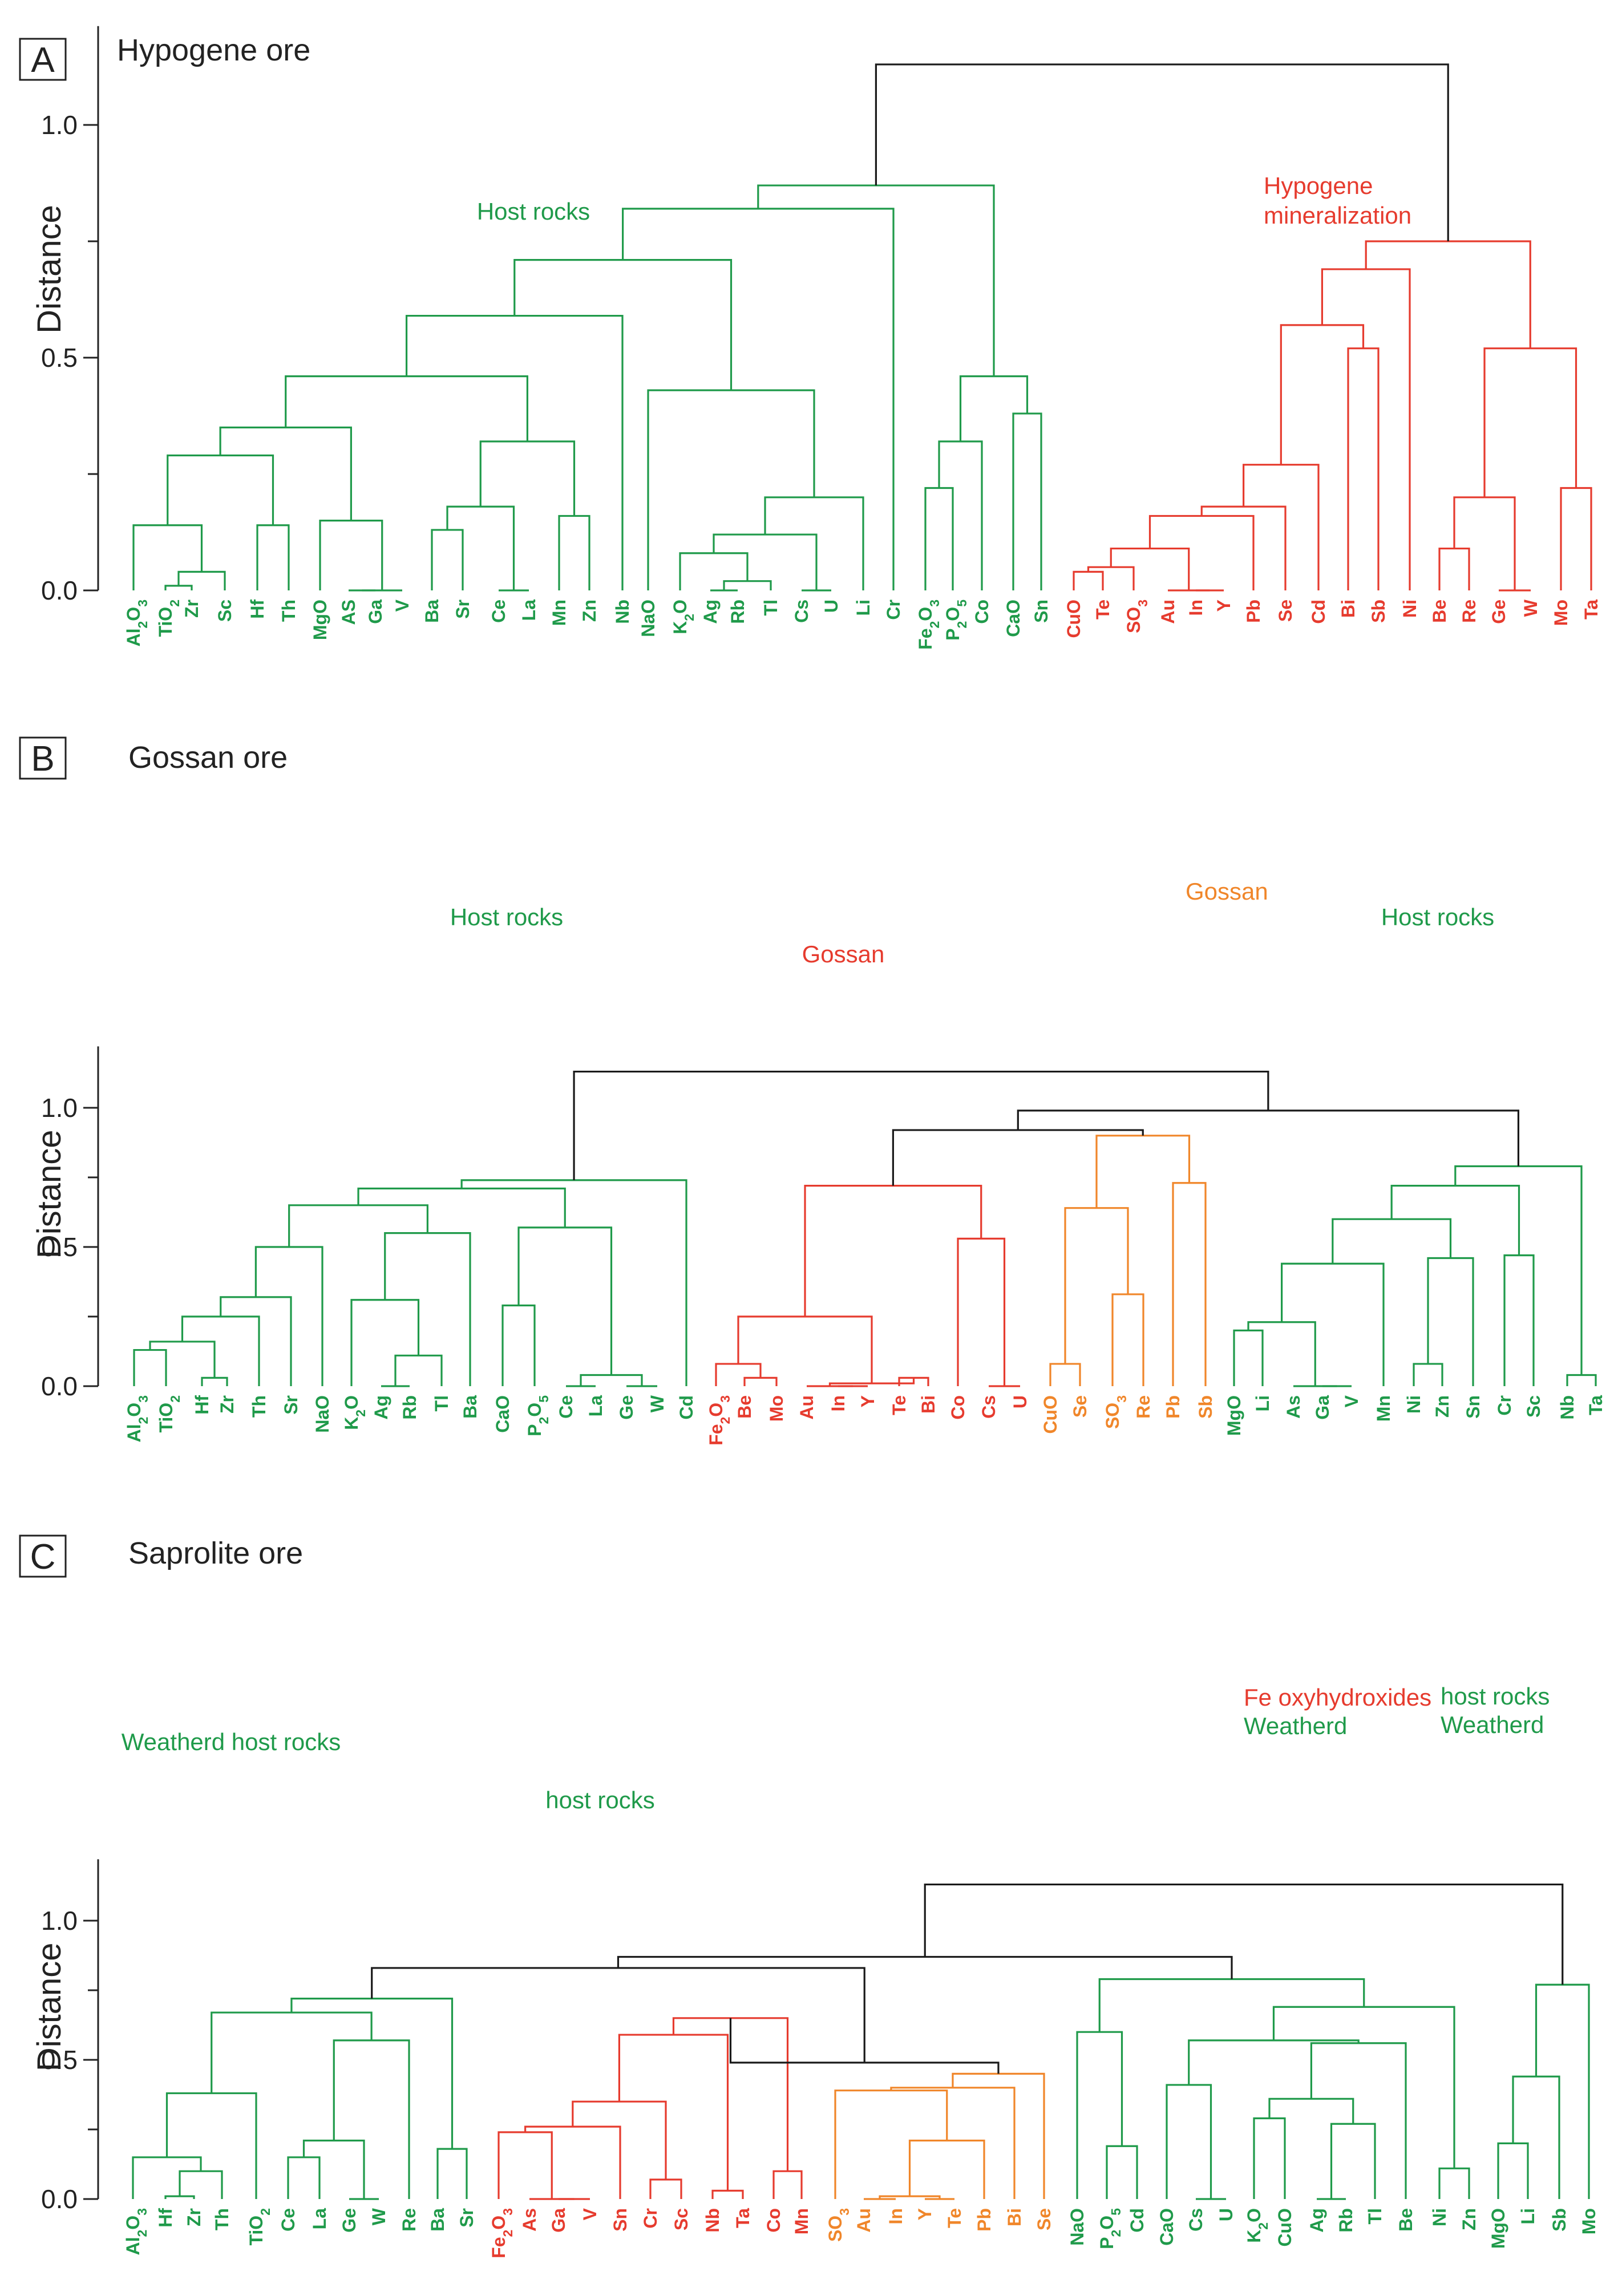  I want to click on leaf-label: Fe2O3, so click(928, 625).